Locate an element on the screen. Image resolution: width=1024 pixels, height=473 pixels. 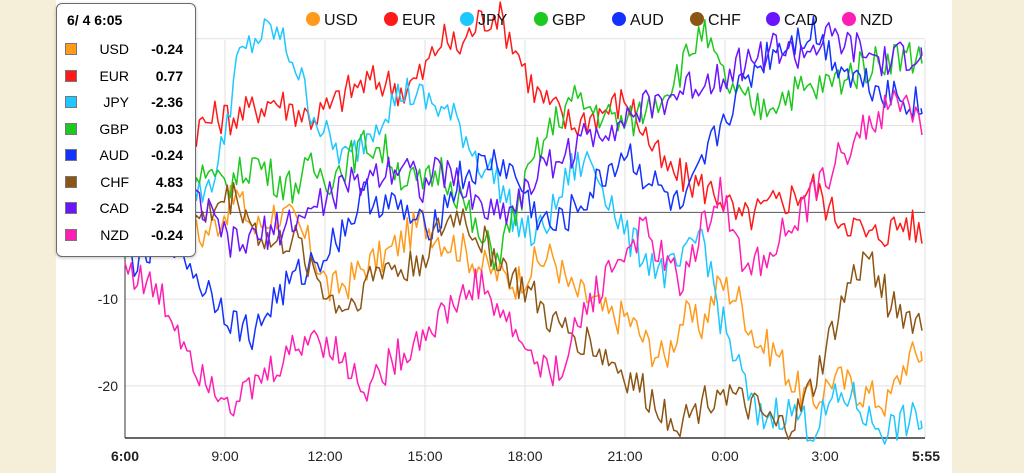
tooltip-row: EUR 0.77 is located at coordinates (129, 77).